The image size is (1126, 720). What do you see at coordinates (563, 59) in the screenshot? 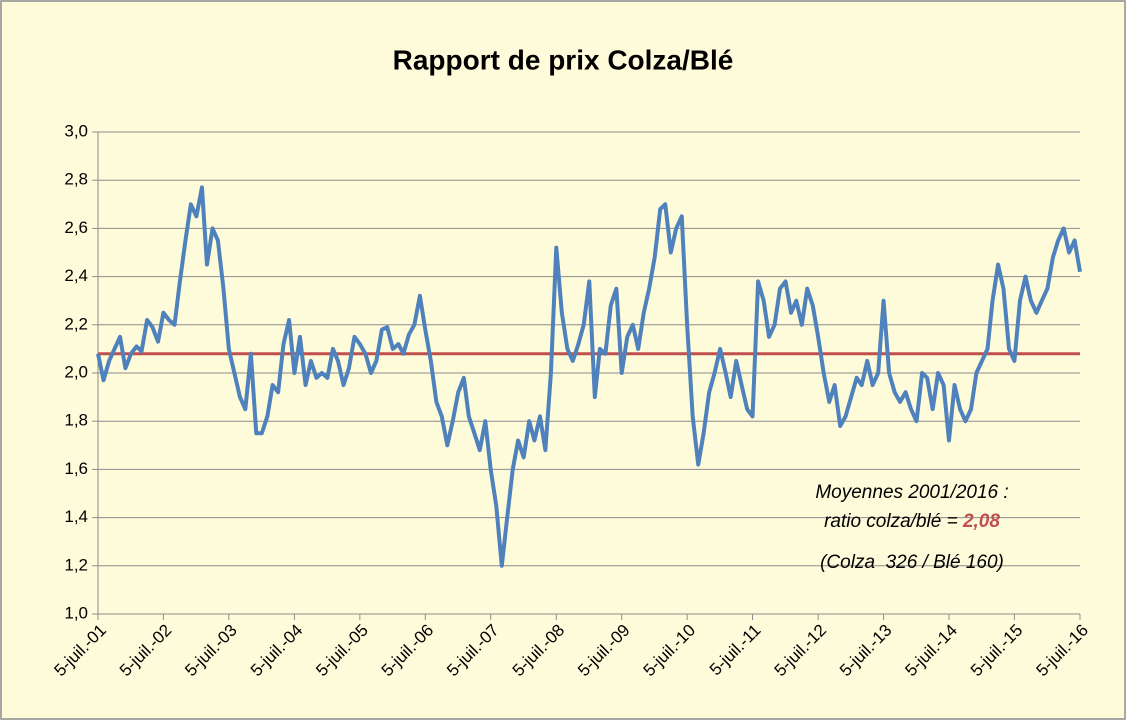
I see `chart-title: Rapport de prix Colza/Blé` at bounding box center [563, 59].